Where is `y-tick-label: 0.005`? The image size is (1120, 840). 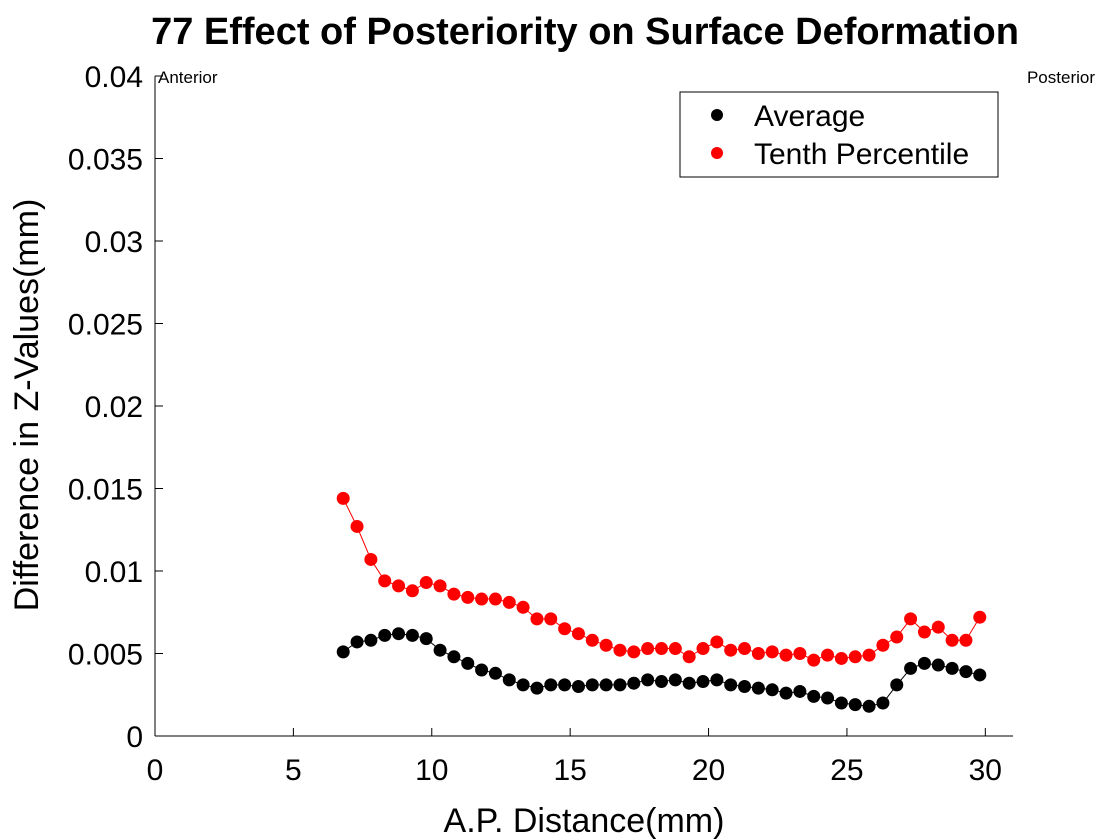 y-tick-label: 0.005 is located at coordinates (105, 655).